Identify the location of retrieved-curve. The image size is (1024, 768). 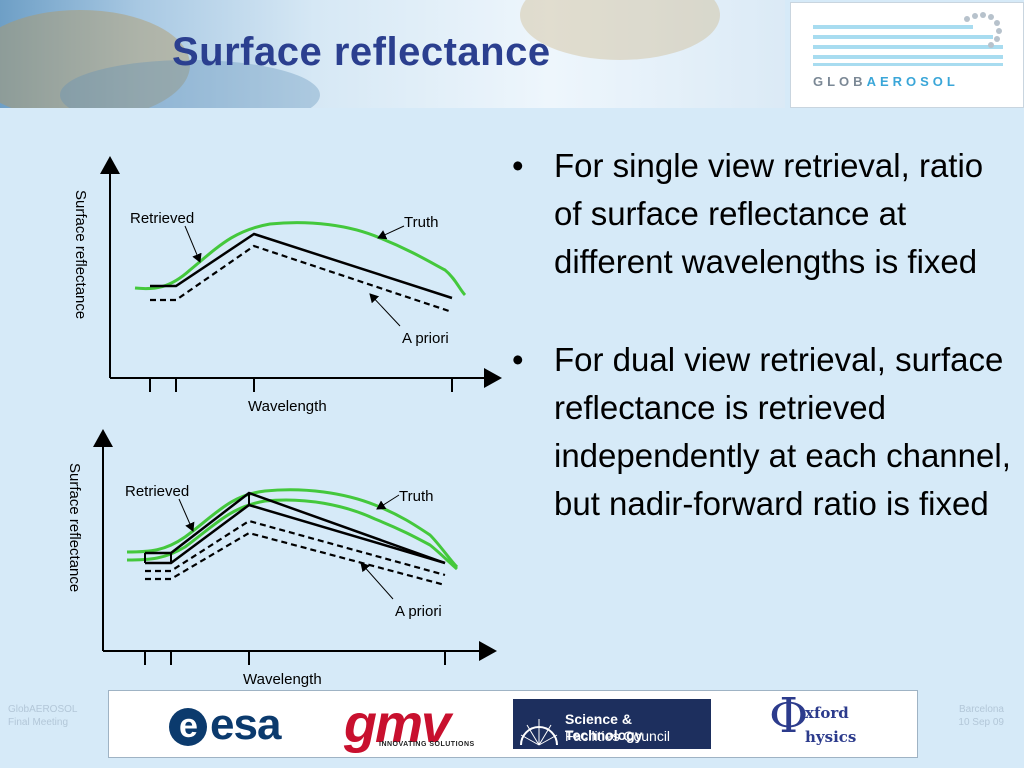
(301, 266).